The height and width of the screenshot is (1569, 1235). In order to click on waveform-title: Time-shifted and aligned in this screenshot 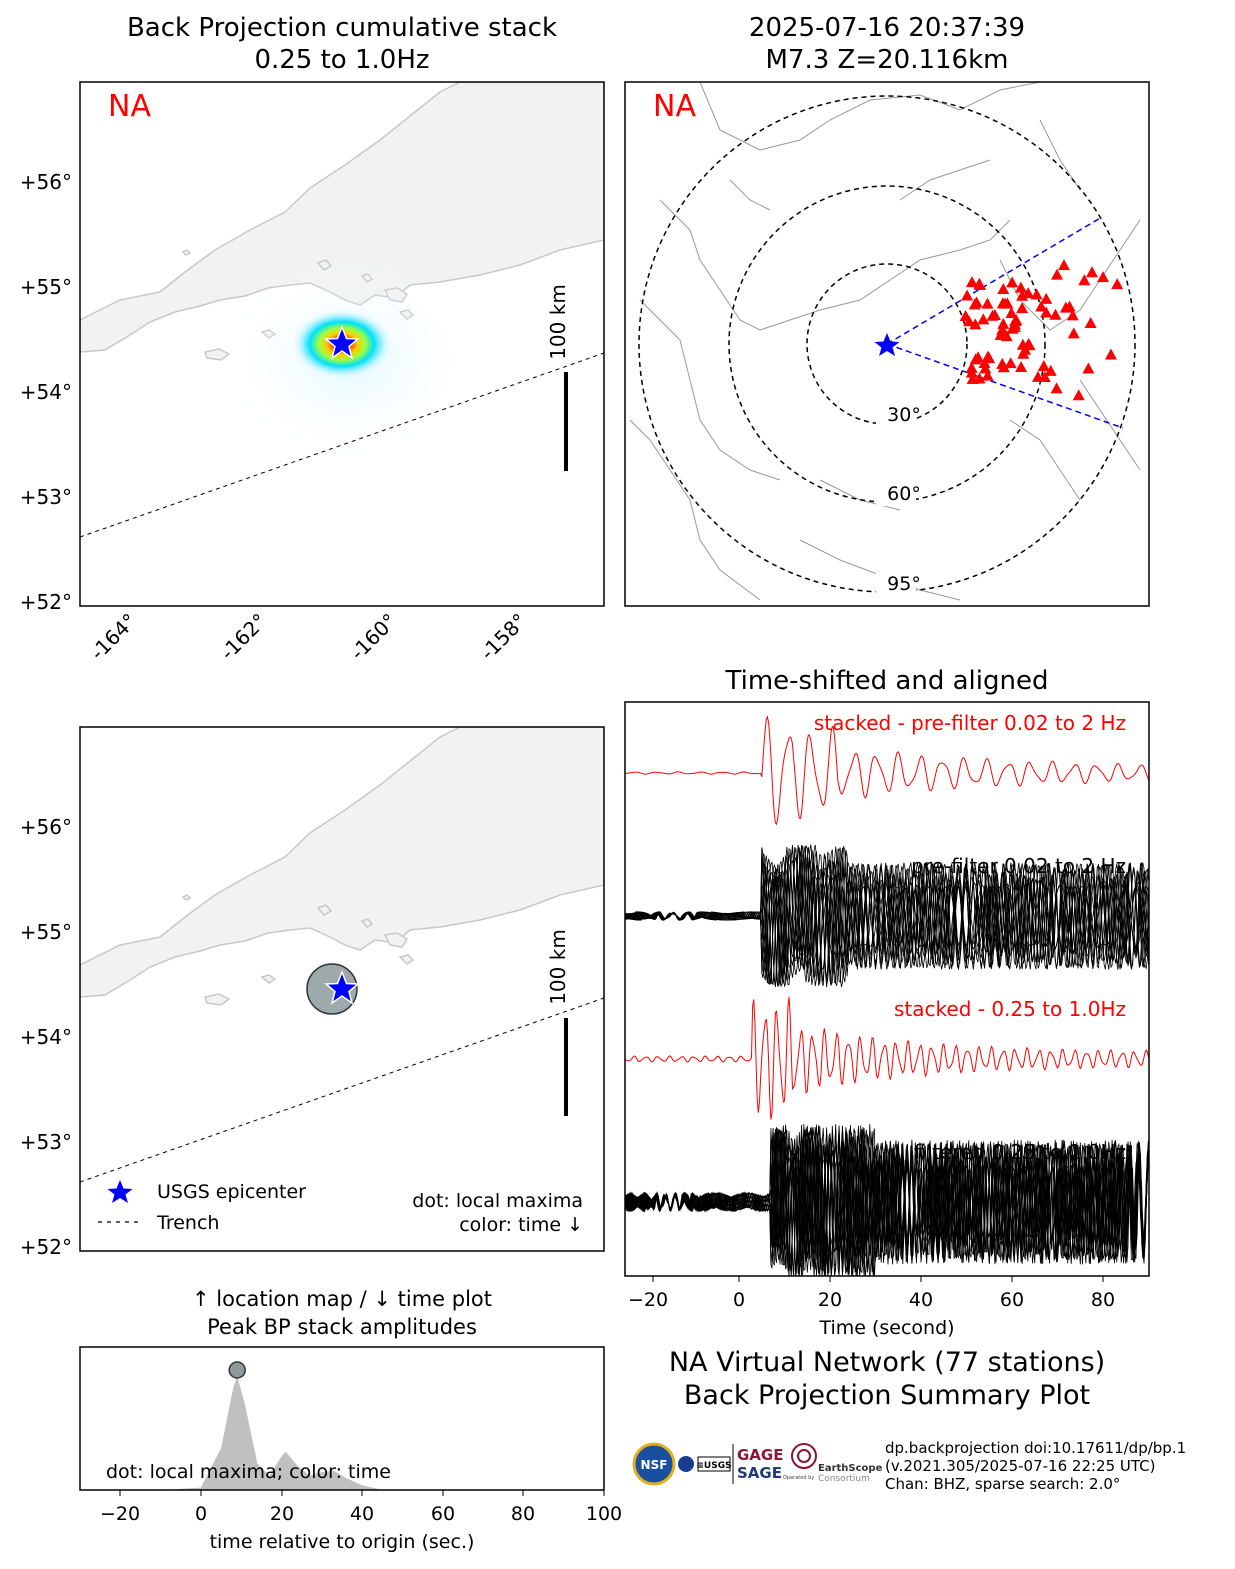, I will do `click(887, 681)`.